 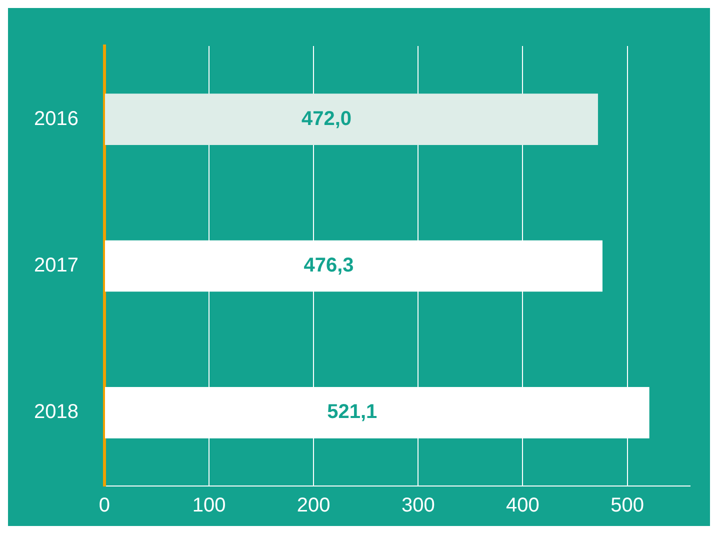 What do you see at coordinates (329, 265) in the screenshot?
I see `data-label: 476,3` at bounding box center [329, 265].